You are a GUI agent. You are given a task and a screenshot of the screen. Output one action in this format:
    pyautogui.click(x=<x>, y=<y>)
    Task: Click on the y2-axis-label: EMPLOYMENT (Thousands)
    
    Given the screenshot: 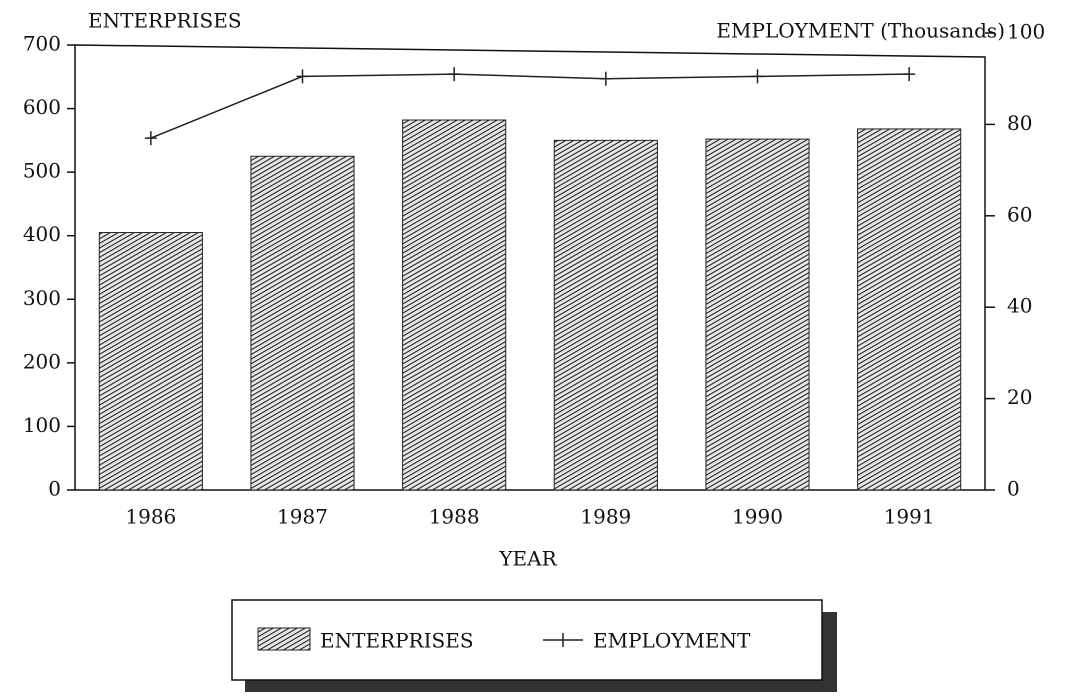 What is the action you would take?
    pyautogui.click(x=860, y=31)
    